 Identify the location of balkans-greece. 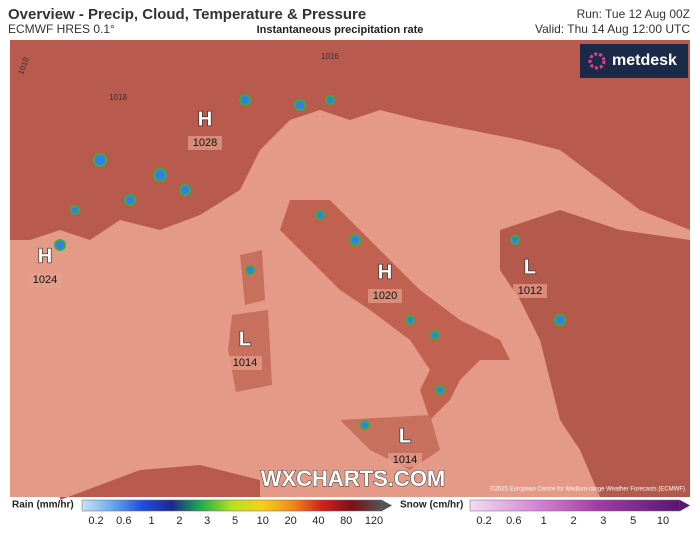
(595, 353).